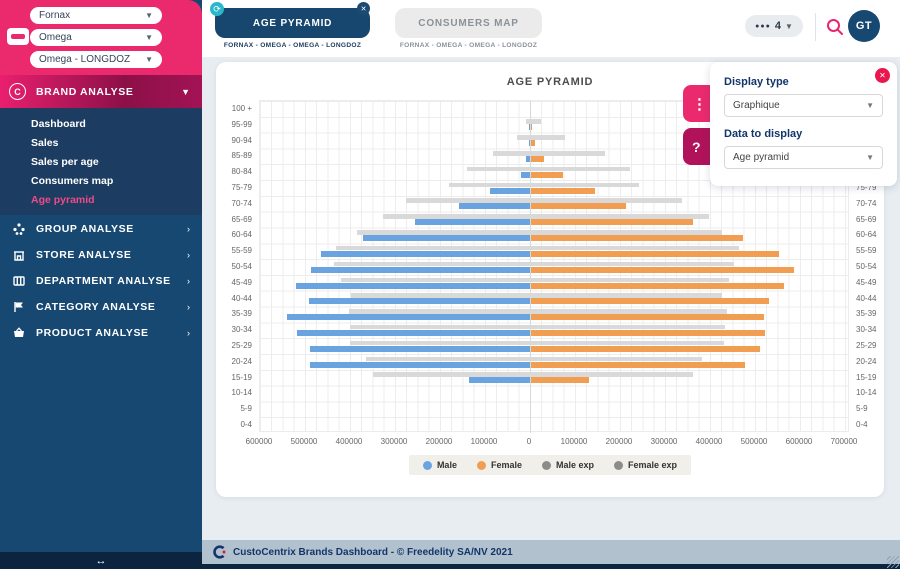  I want to click on store-icon, so click(18, 36).